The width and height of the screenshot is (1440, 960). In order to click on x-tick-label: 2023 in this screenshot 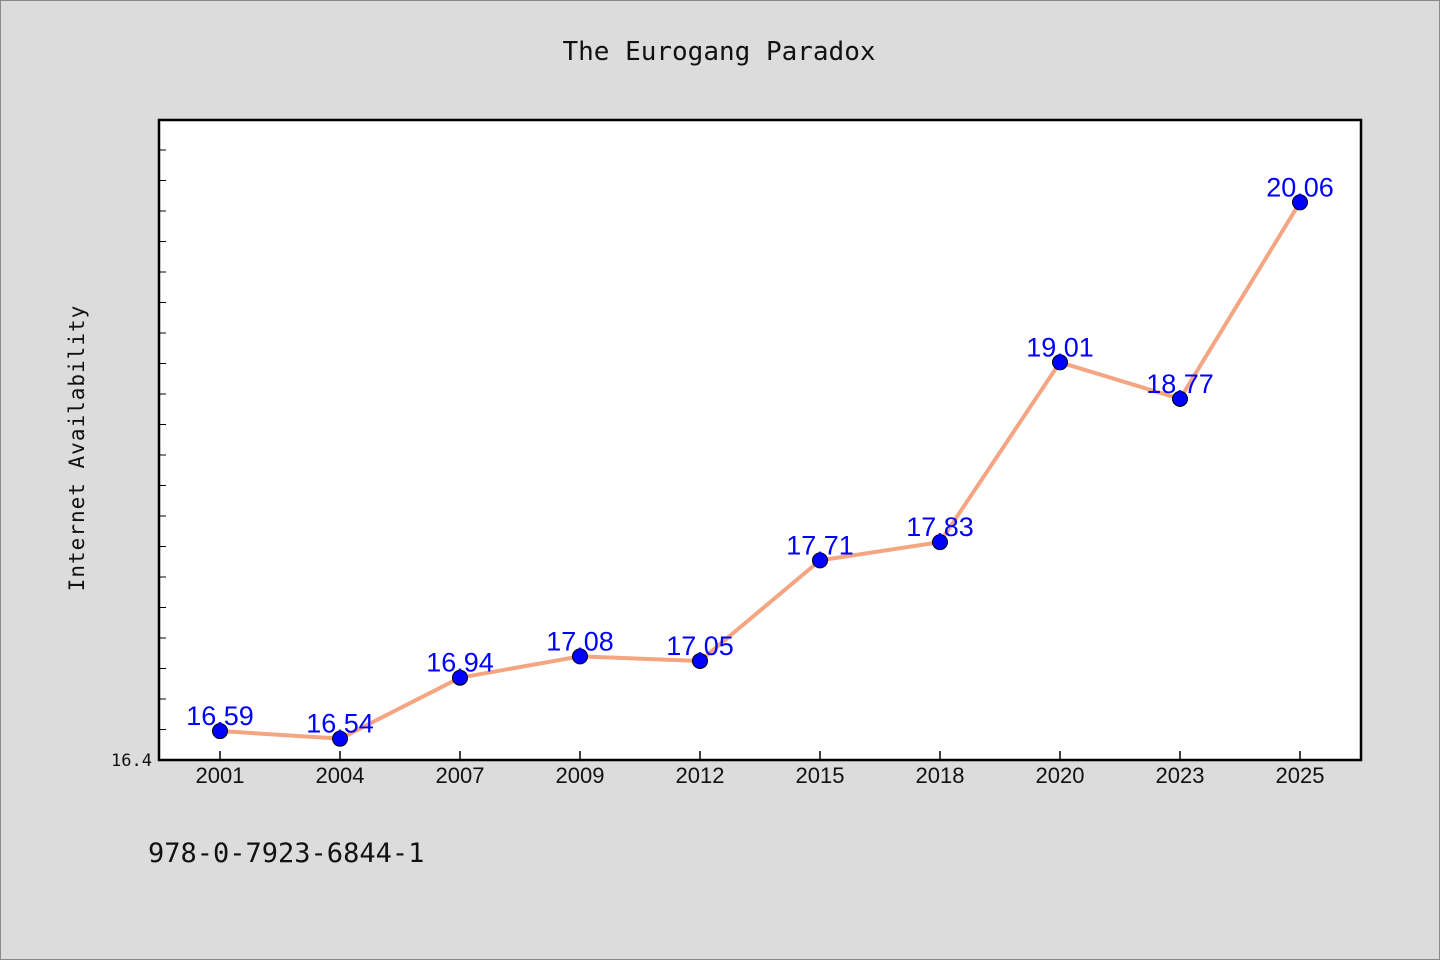, I will do `click(1180, 775)`.